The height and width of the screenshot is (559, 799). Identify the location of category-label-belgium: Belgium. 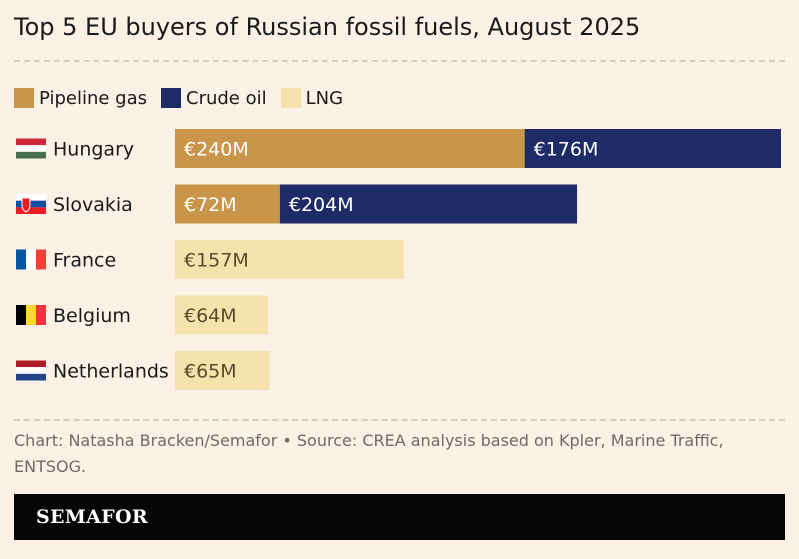
(92, 316).